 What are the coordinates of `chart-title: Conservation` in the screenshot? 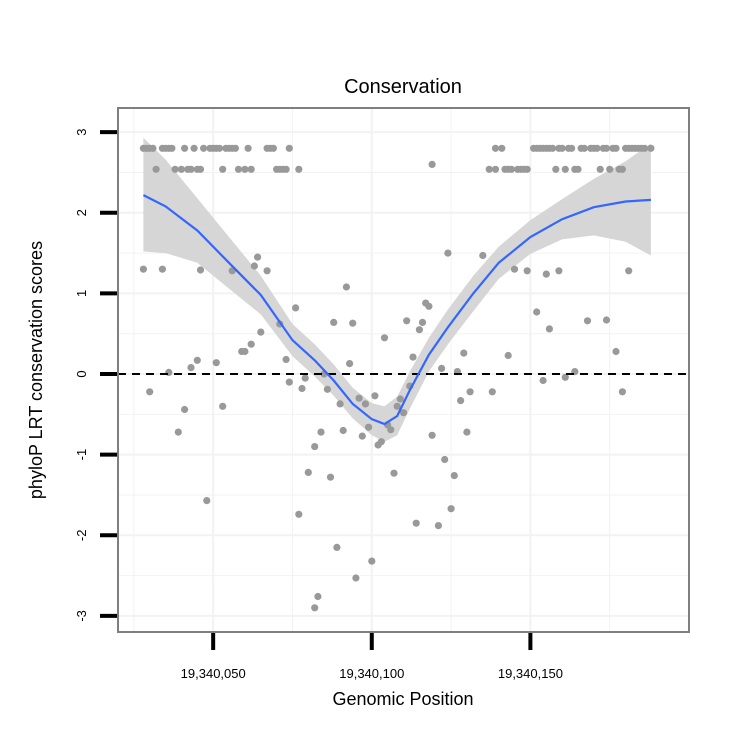 It's located at (403, 87).